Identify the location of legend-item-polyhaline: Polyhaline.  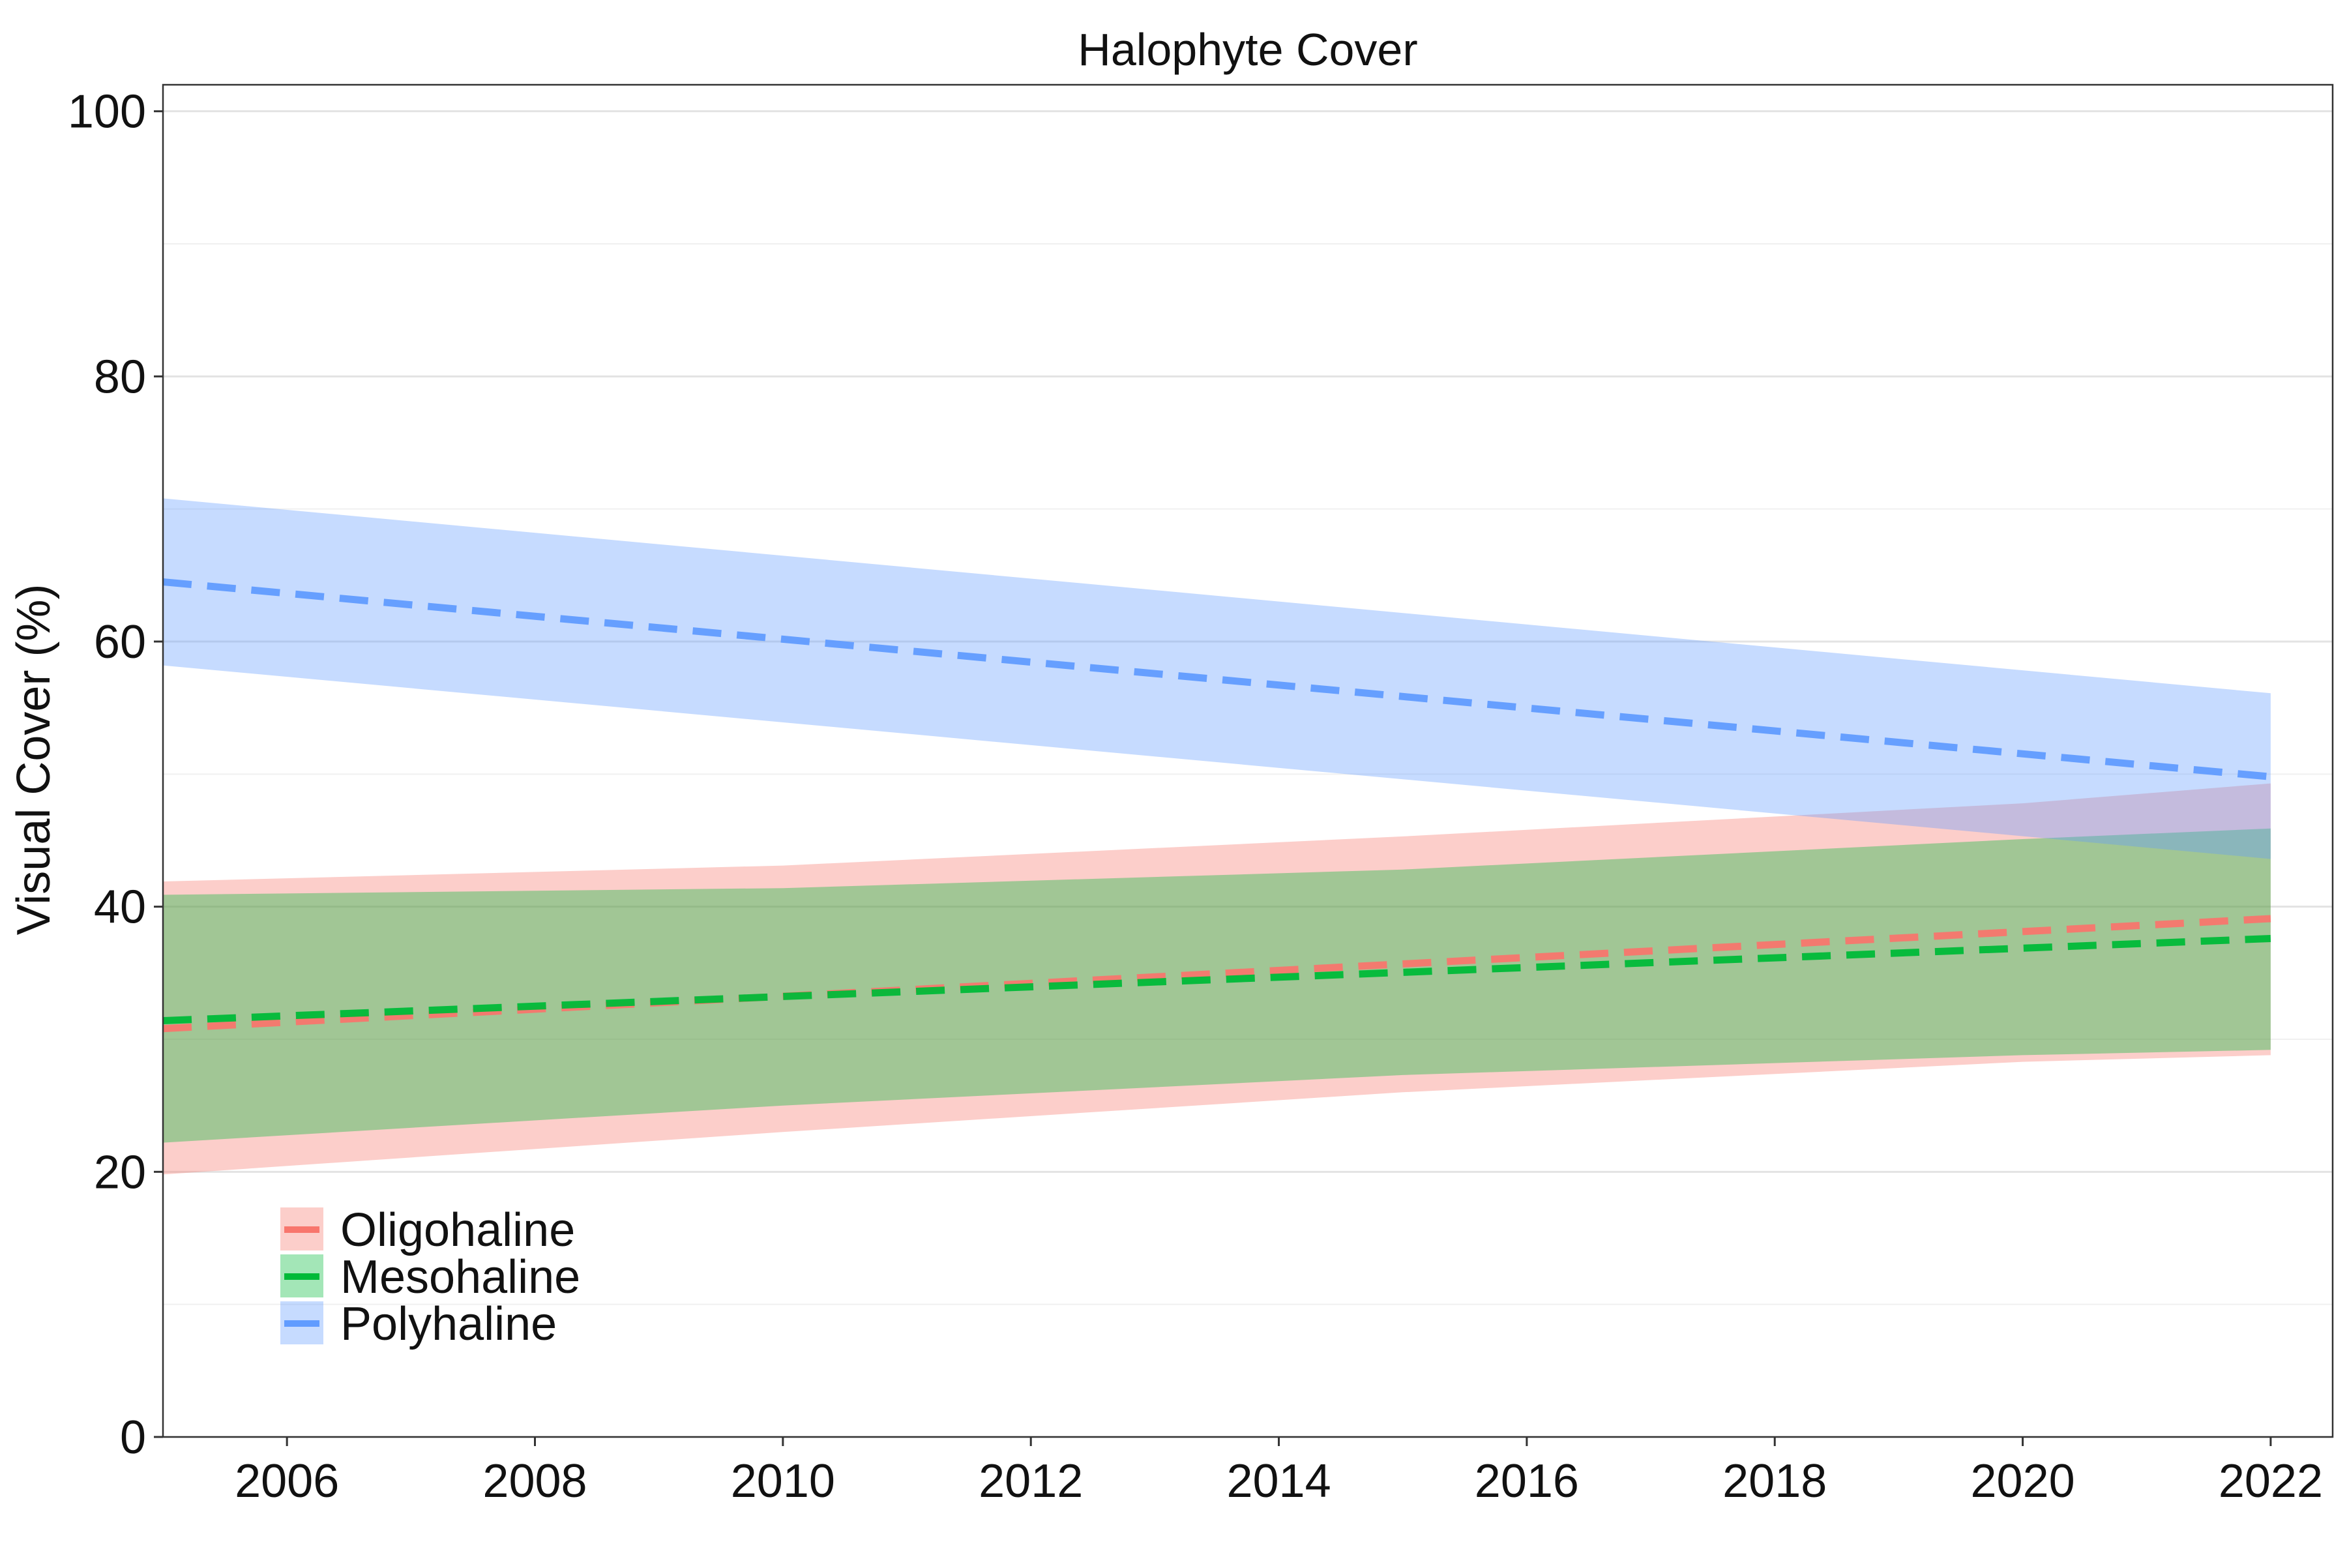
(419, 1324).